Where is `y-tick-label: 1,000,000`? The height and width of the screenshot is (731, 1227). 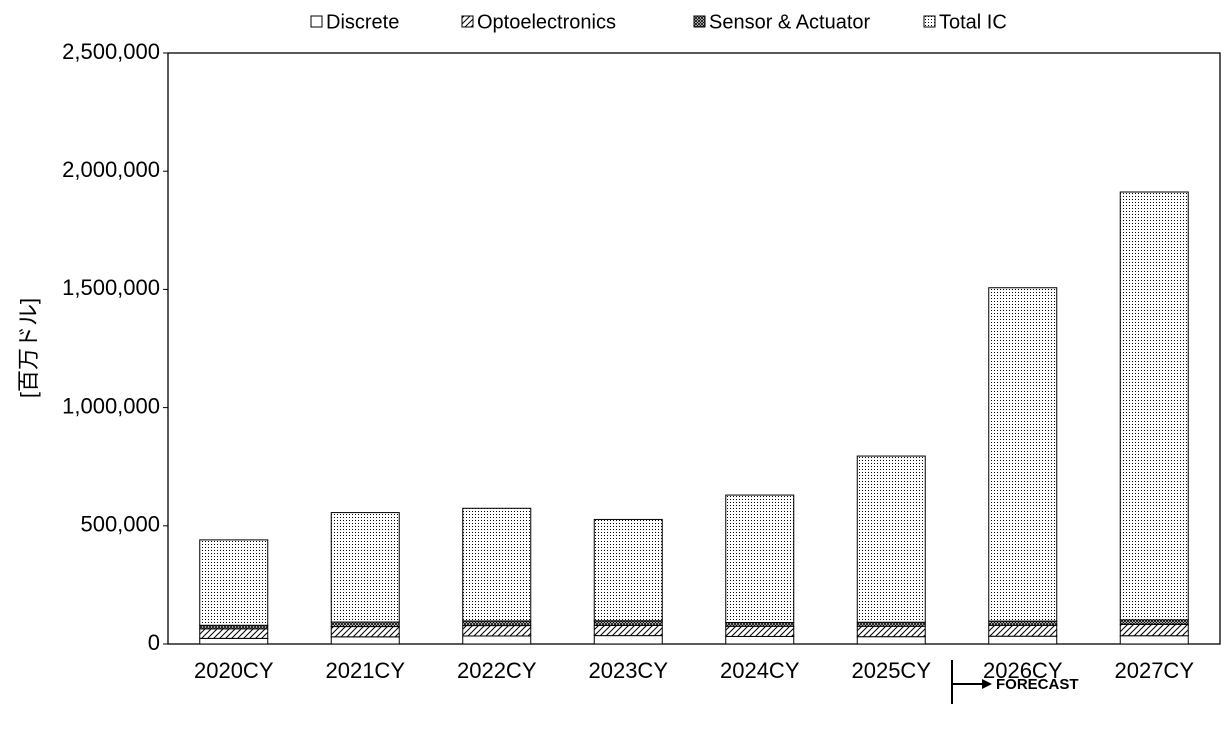 y-tick-label: 1,000,000 is located at coordinates (111, 405).